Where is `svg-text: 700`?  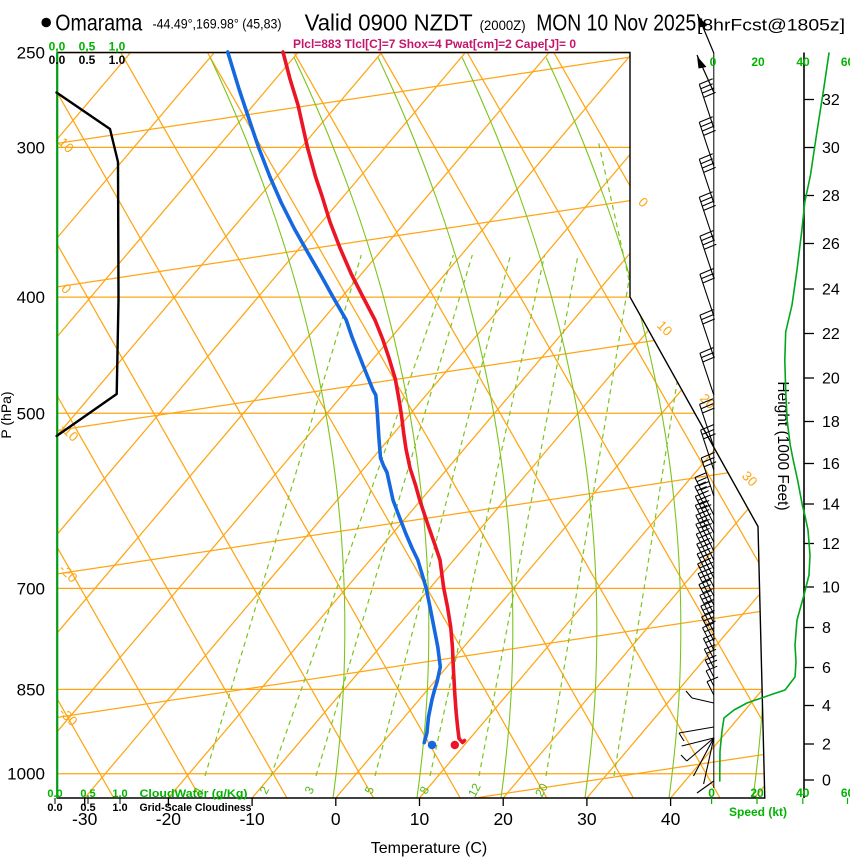
svg-text: 700 is located at coordinates (31, 588).